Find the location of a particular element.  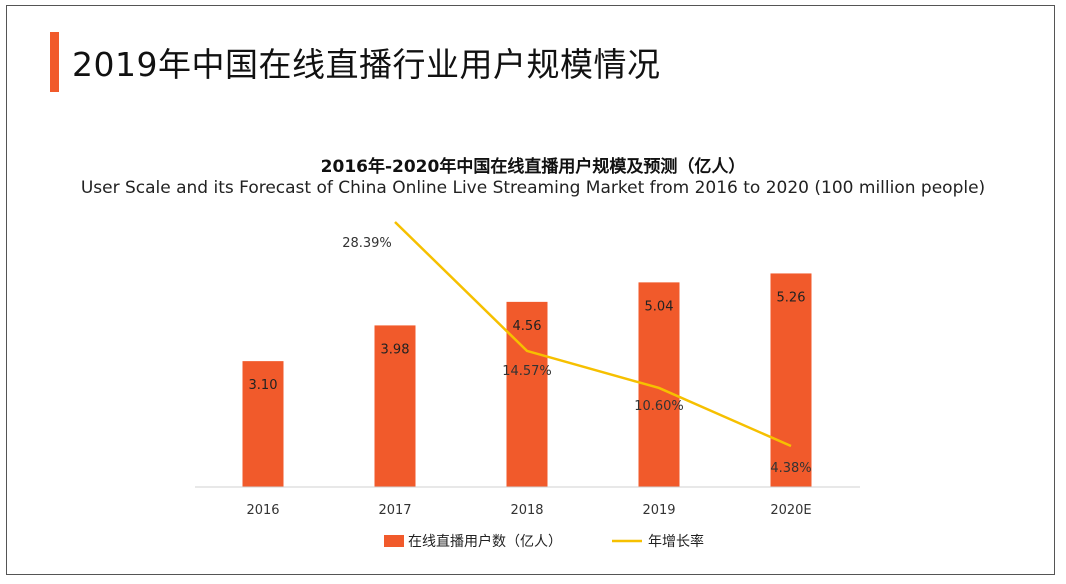

x-tick-2016: 2016 is located at coordinates (262, 510).